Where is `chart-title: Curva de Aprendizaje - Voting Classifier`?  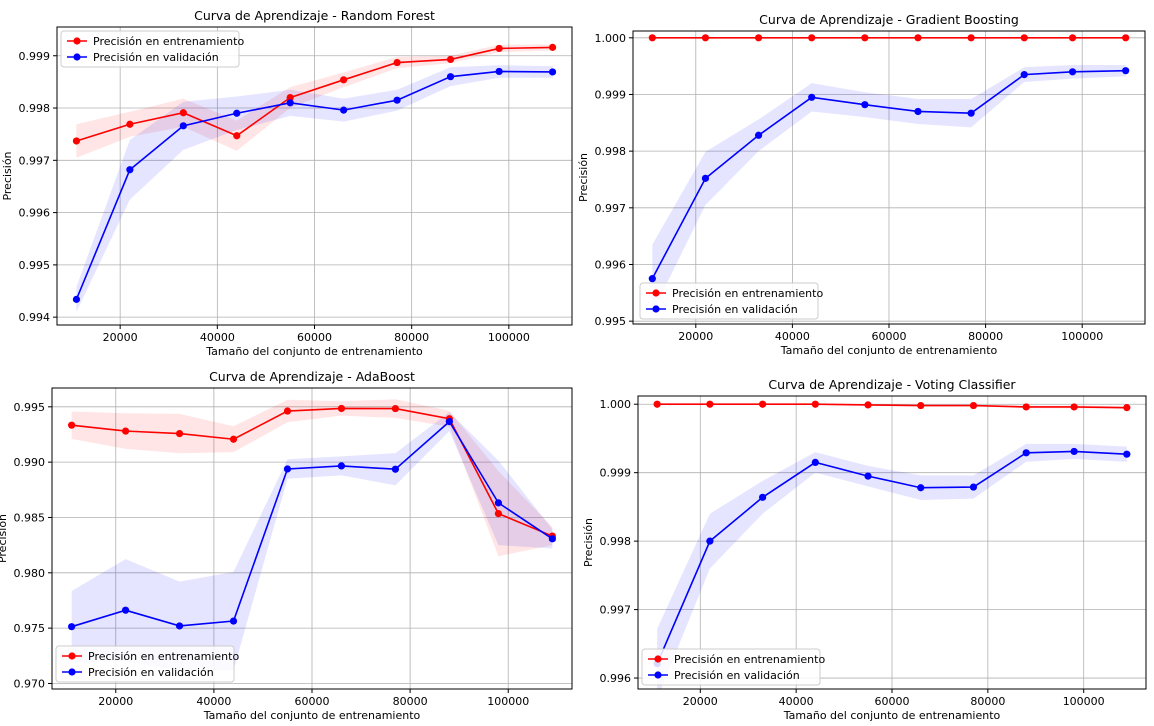
chart-title: Curva de Aprendizaje - Voting Classifier is located at coordinates (892, 384).